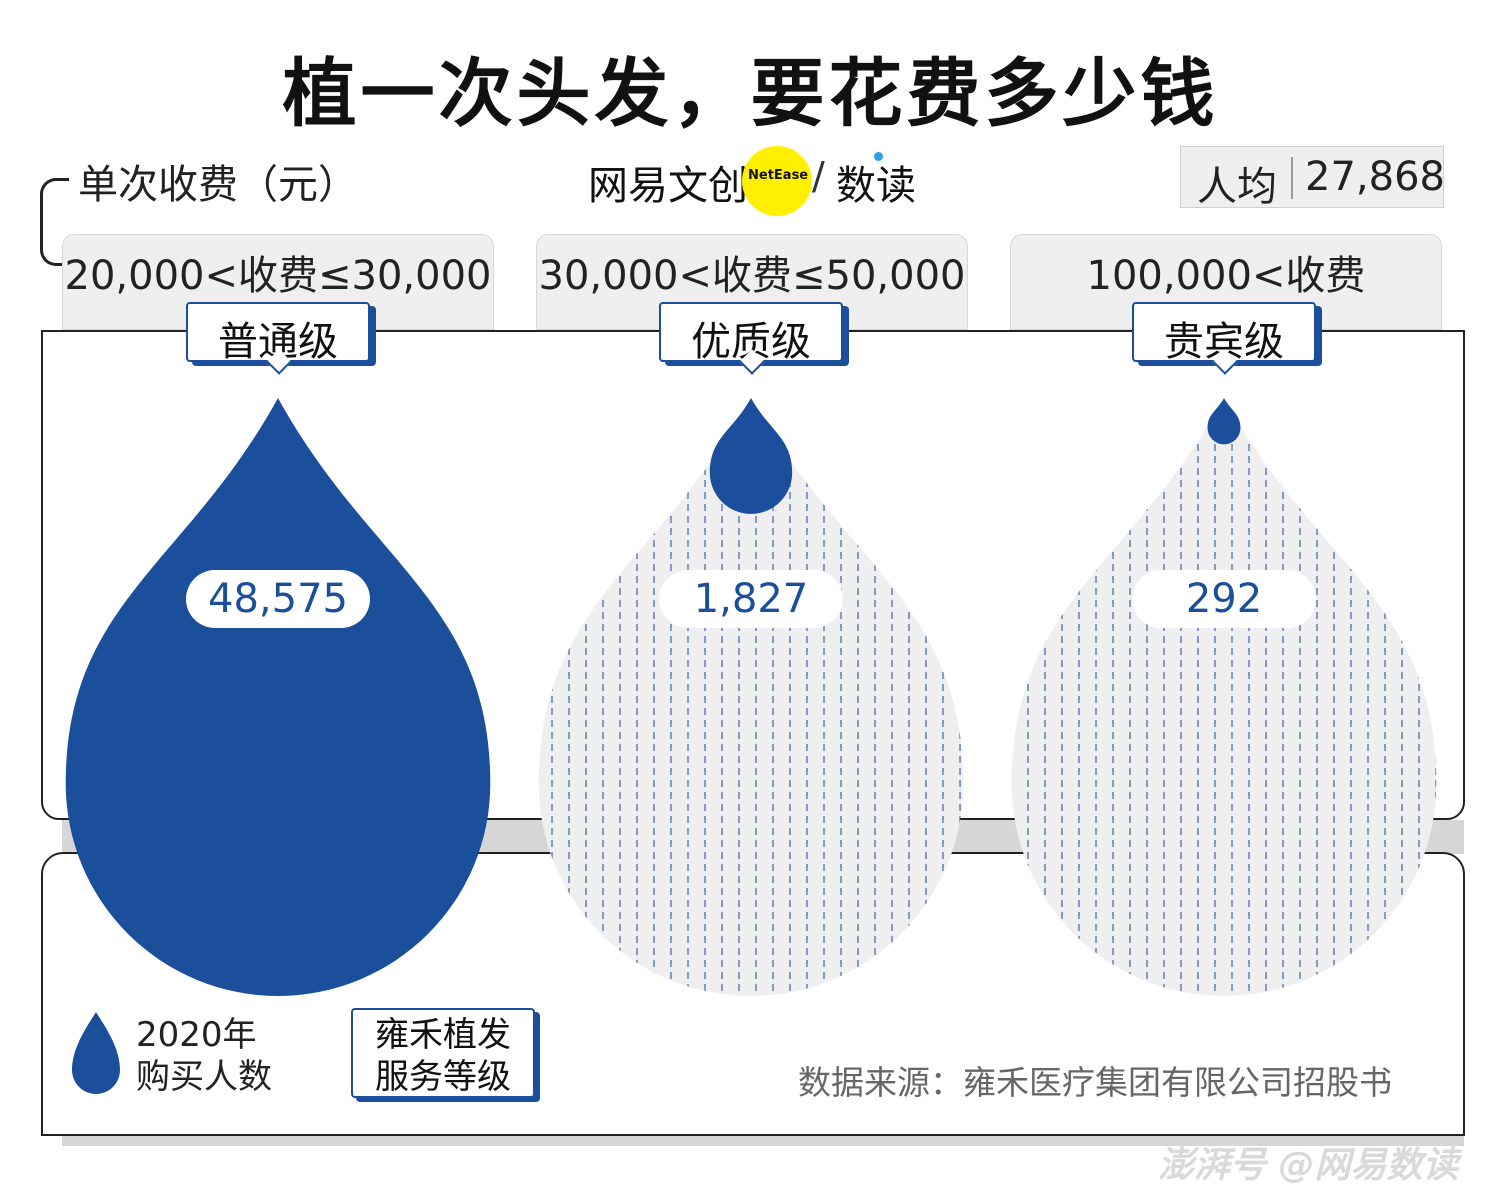 This screenshot has width=1501, height=1188. Describe the element at coordinates (876, 186) in the screenshot. I see `logo-sub: 数读` at that location.